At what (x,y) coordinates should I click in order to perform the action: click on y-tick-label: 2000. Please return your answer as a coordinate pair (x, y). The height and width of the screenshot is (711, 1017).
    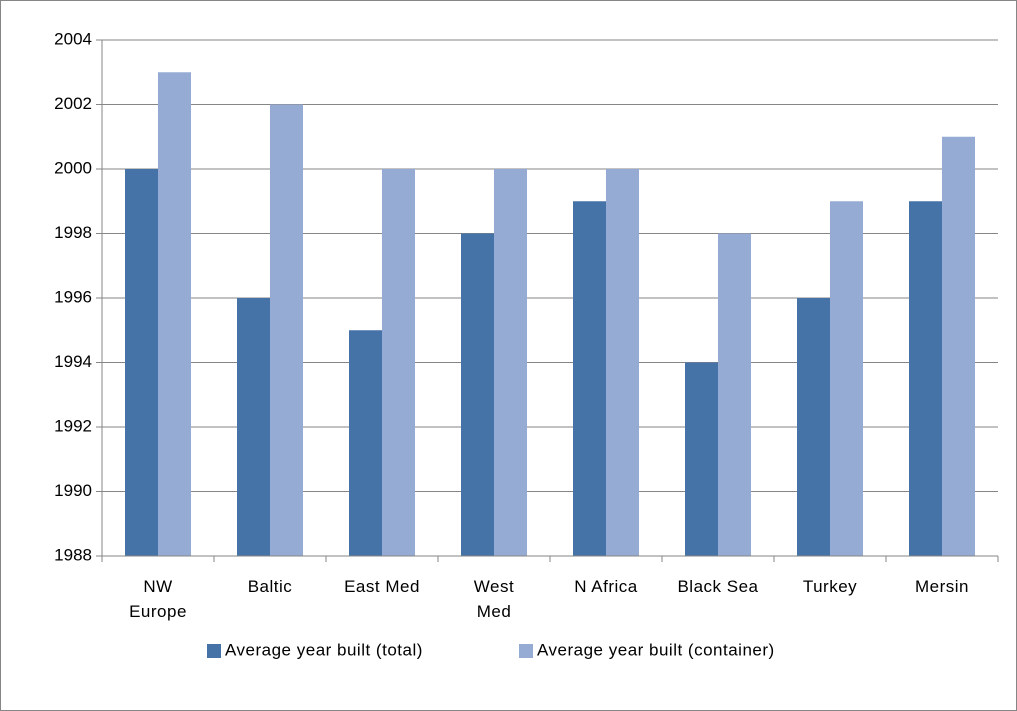
    Looking at the image, I should click on (73, 167).